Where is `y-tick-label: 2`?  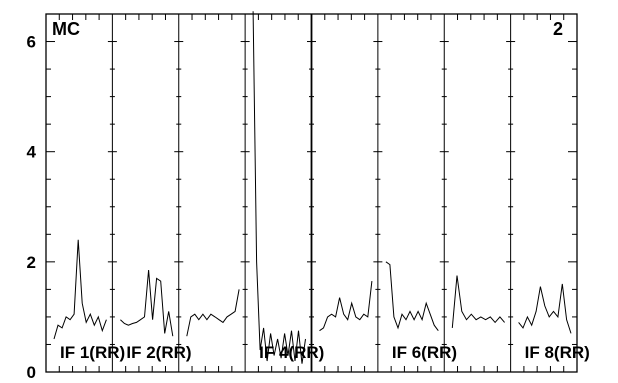 y-tick-label: 2 is located at coordinates (31, 262).